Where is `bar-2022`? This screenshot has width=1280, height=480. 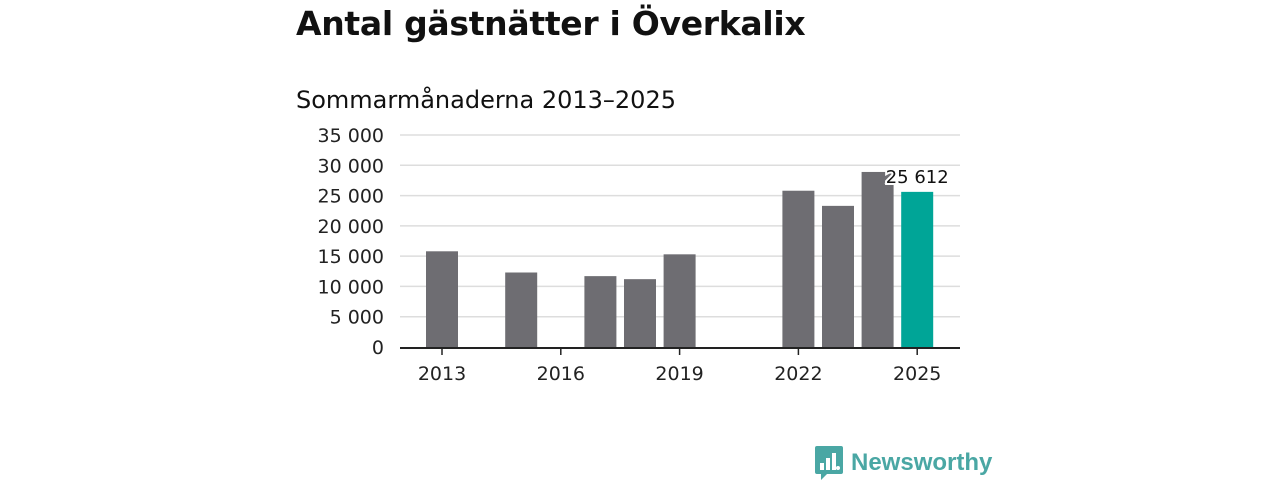 bar-2022 is located at coordinates (798, 268).